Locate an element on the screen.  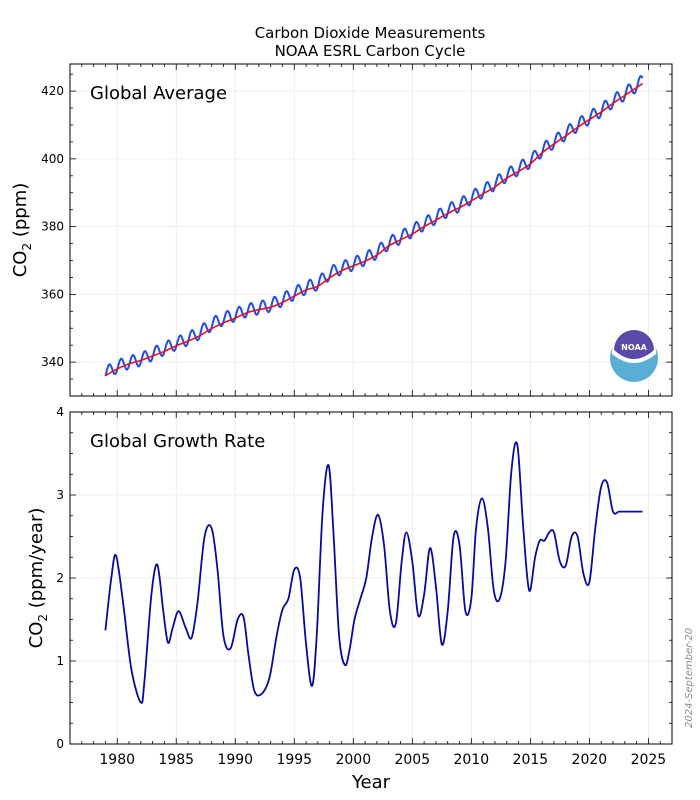
top-y-tick-label: 400 is located at coordinates (52, 159).